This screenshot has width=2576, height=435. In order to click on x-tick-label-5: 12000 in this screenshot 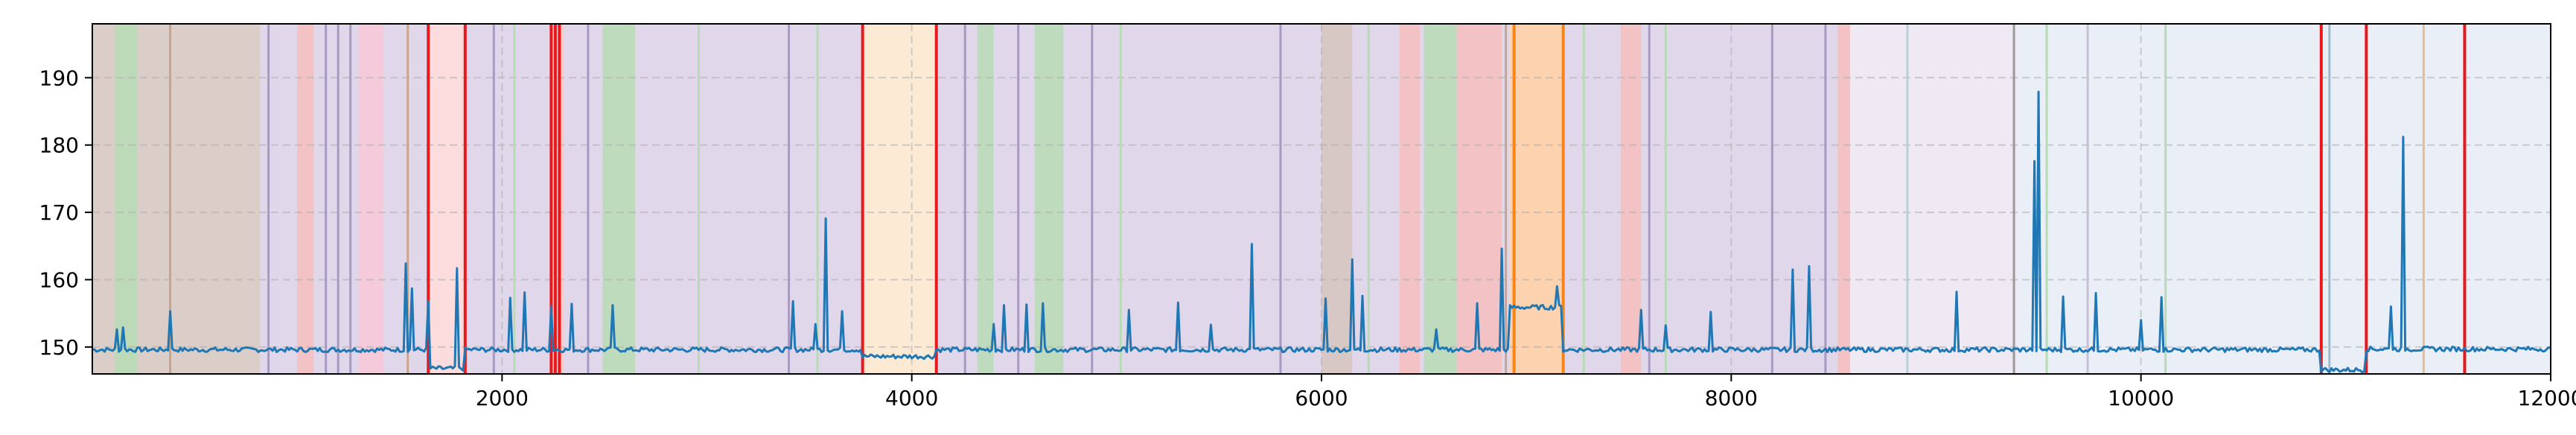, I will do `click(2546, 398)`.